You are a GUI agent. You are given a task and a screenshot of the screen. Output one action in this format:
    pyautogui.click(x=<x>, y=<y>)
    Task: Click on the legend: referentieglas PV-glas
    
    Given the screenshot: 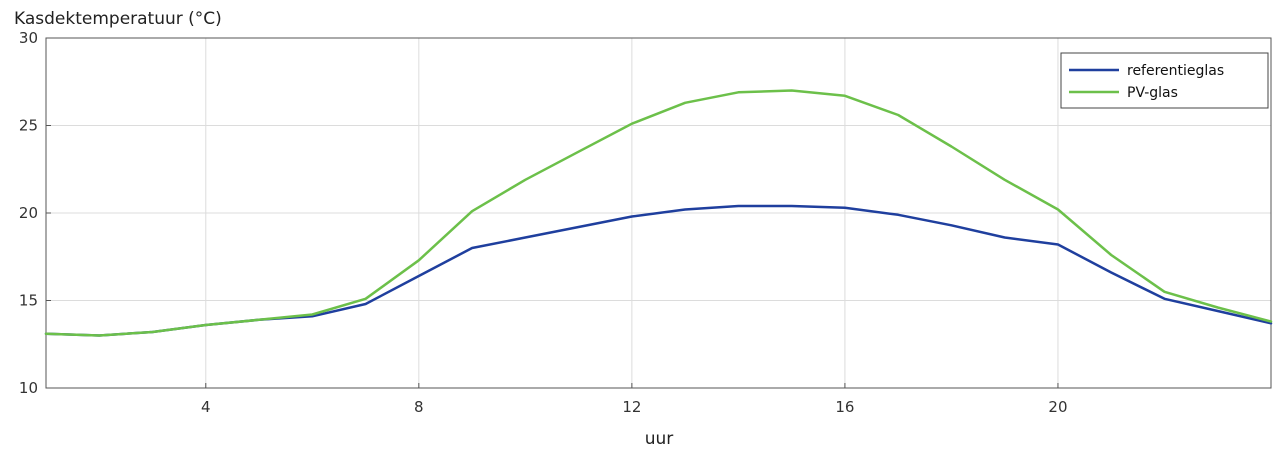 What is the action you would take?
    pyautogui.click(x=1164, y=80)
    